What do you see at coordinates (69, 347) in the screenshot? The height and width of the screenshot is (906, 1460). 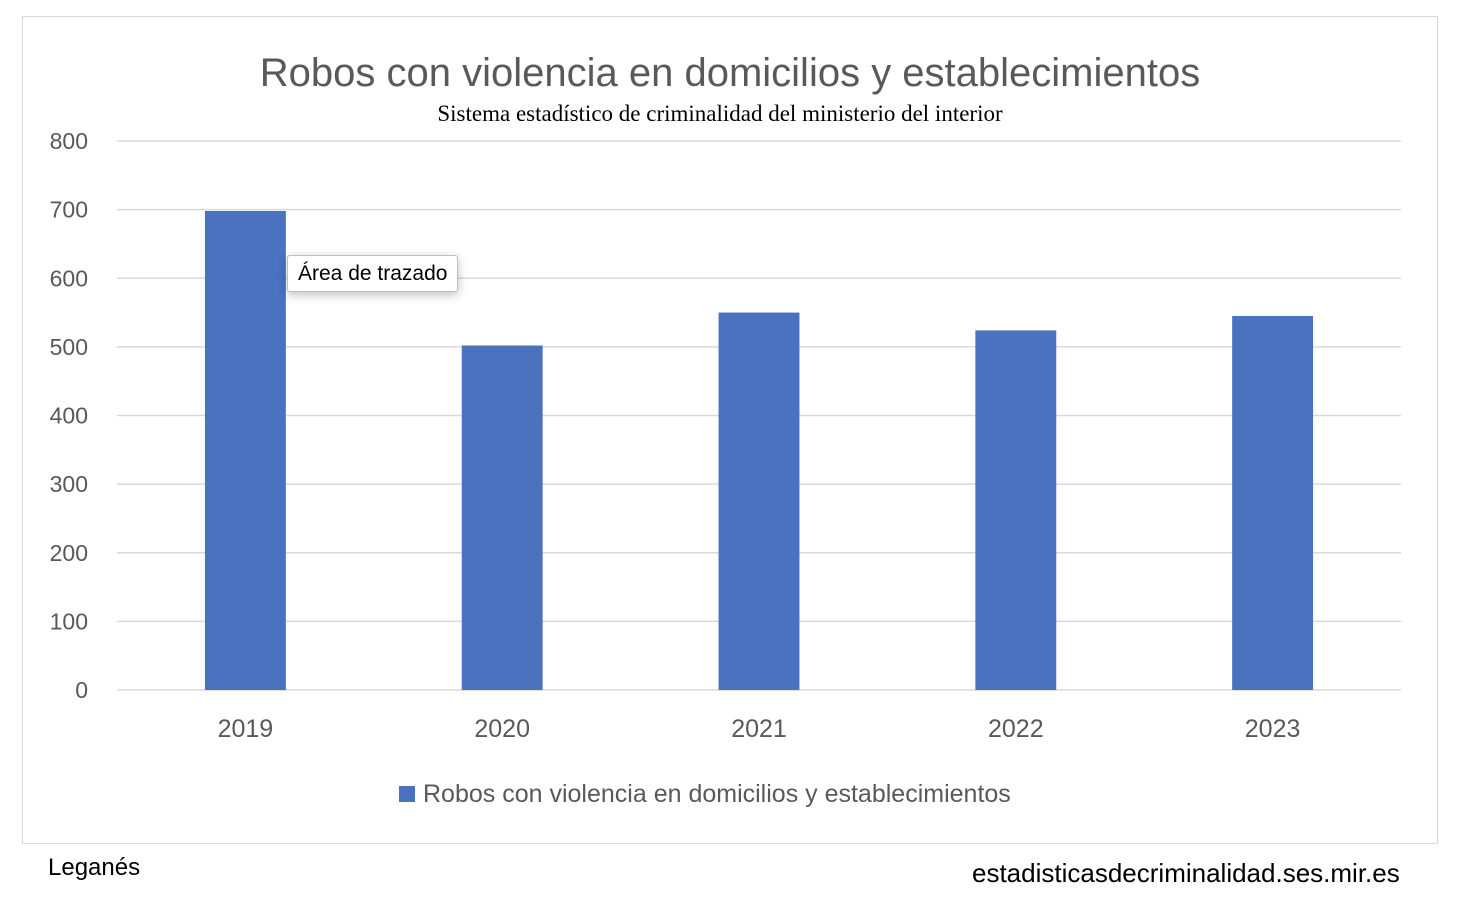 I see `y-tick-label: 500` at bounding box center [69, 347].